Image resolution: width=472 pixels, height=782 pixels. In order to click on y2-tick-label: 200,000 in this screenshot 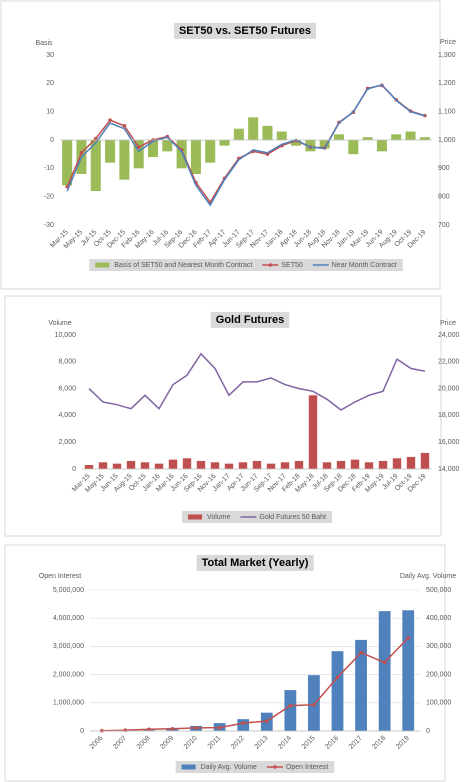, I will do `click(438, 674)`.